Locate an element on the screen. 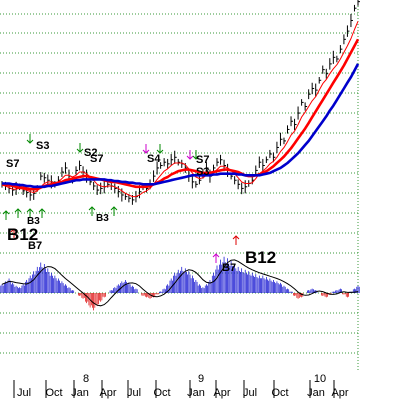 The height and width of the screenshot is (400, 406). oscillator-signal-path is located at coordinates (180, 283).